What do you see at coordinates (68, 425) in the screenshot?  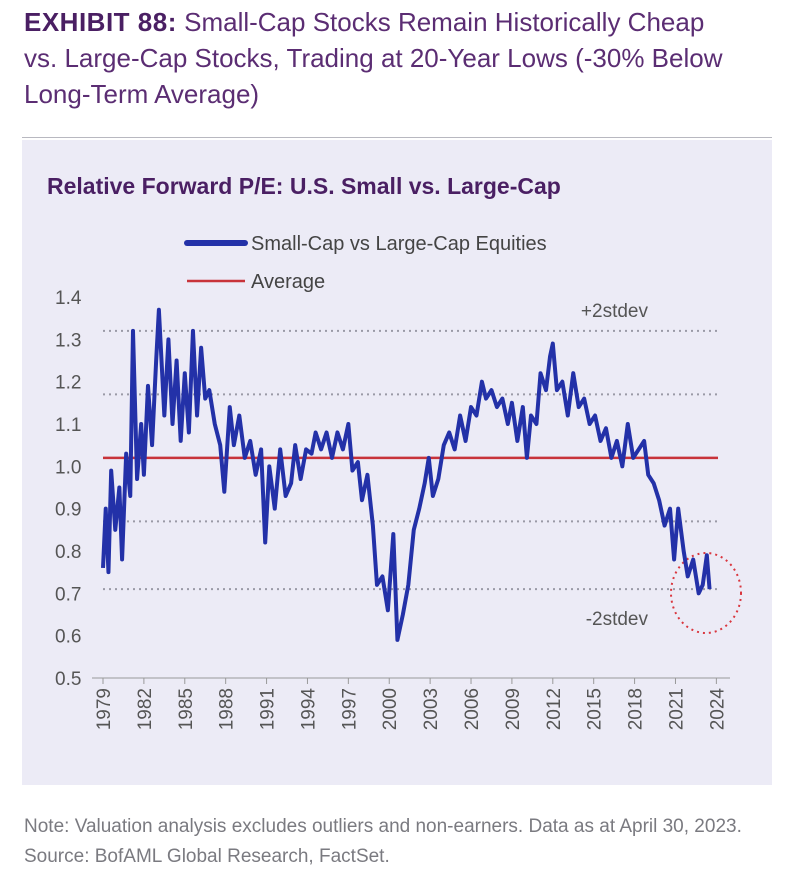 I see `y-tick-label: 1.1` at bounding box center [68, 425].